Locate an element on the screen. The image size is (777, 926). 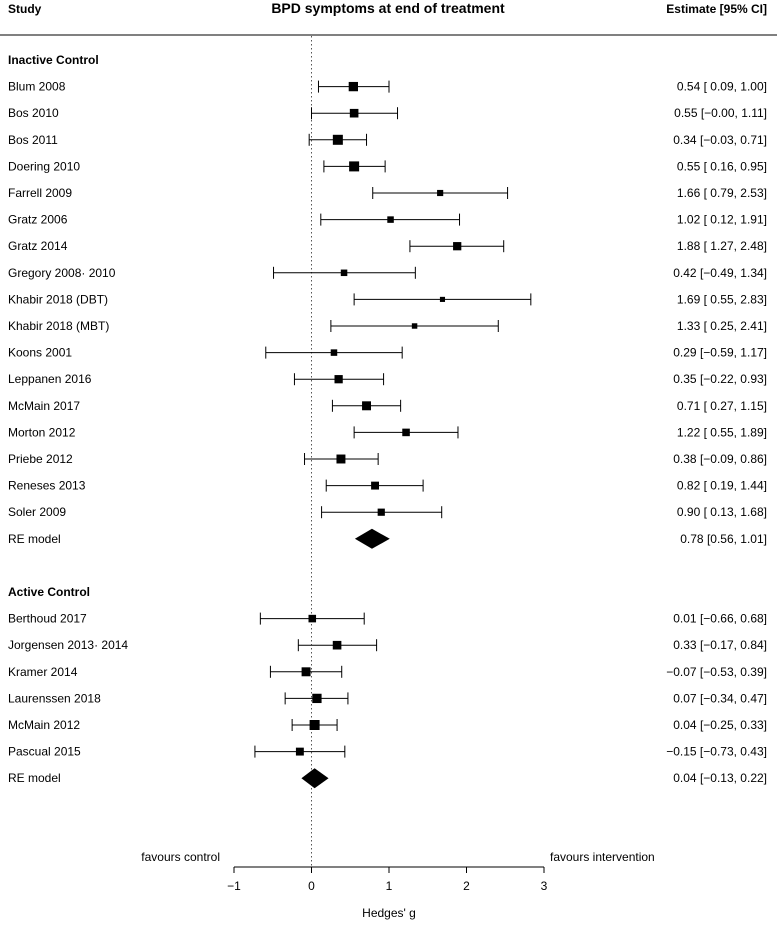
study-estimate-text: 0.42 [−0.49, 1.34] is located at coordinates (720, 273).